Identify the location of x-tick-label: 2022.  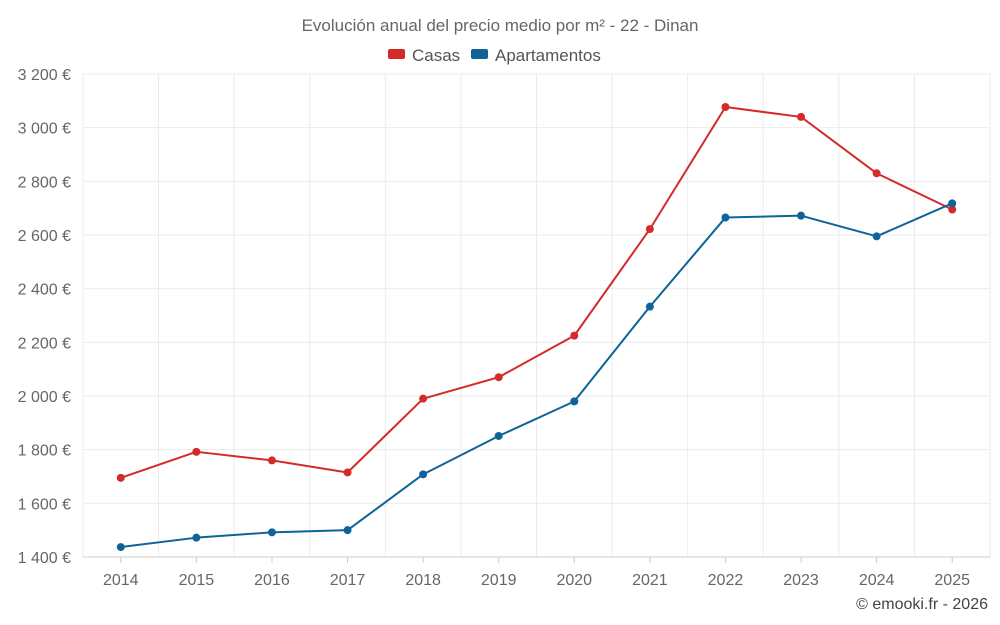
(726, 580).